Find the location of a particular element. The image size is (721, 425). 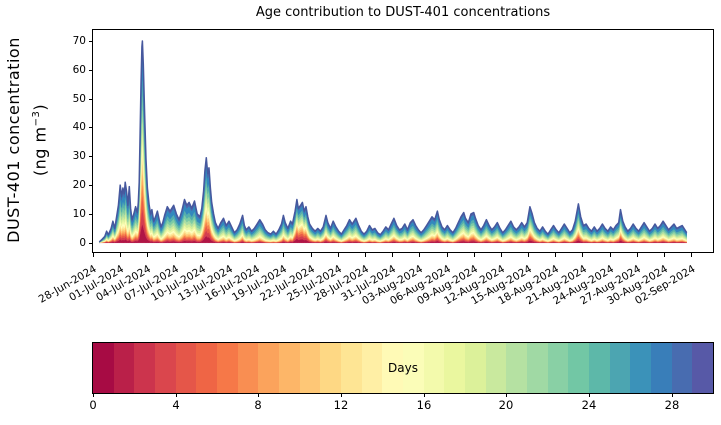

y-axis-label-units: (ng m−3) is located at coordinates (40, 140).